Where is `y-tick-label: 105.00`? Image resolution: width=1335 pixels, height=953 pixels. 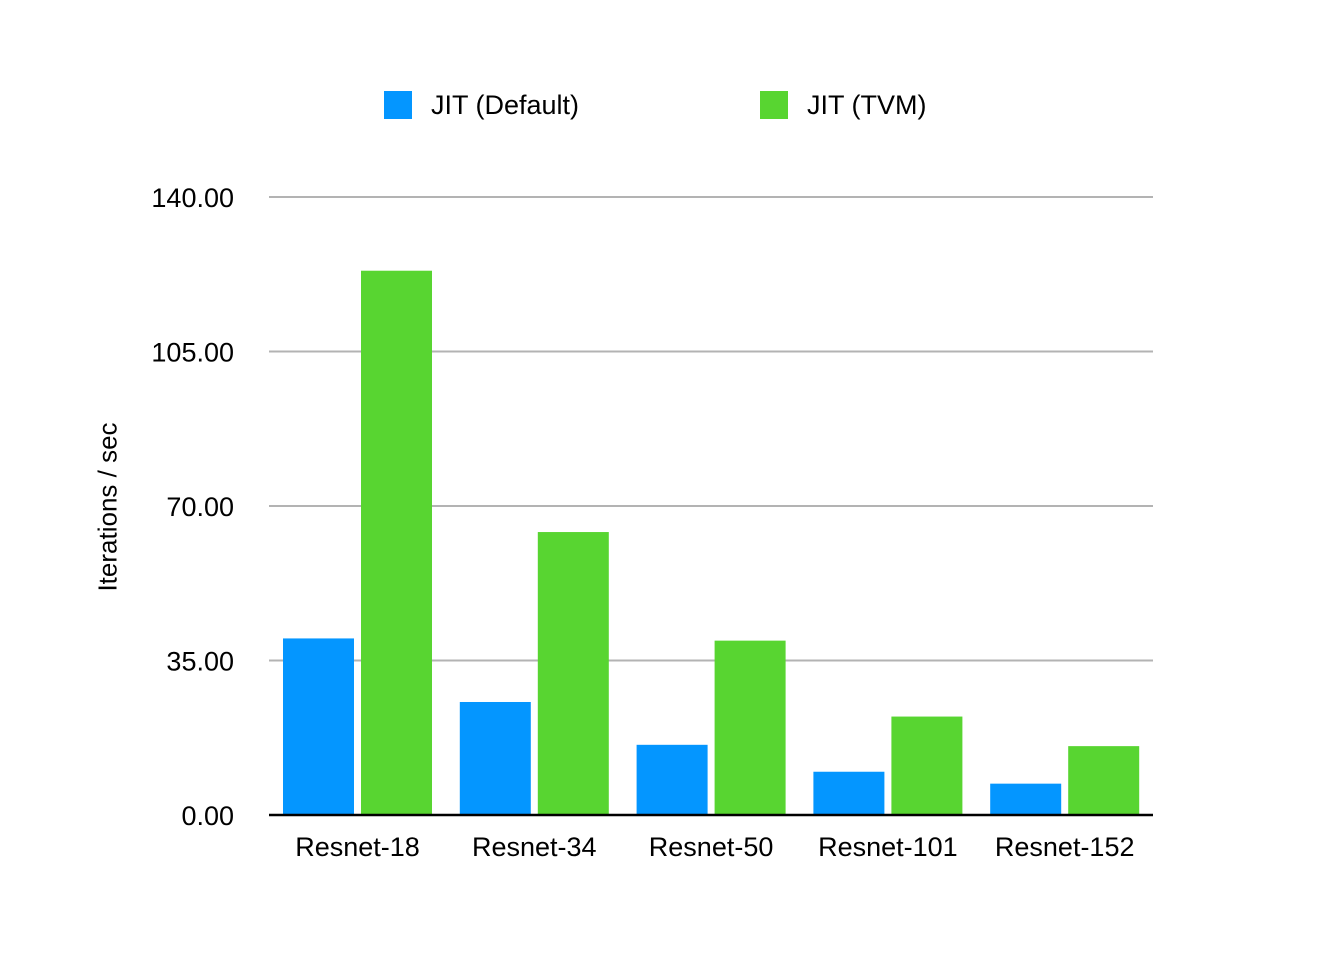
y-tick-label: 105.00 is located at coordinates (192, 353).